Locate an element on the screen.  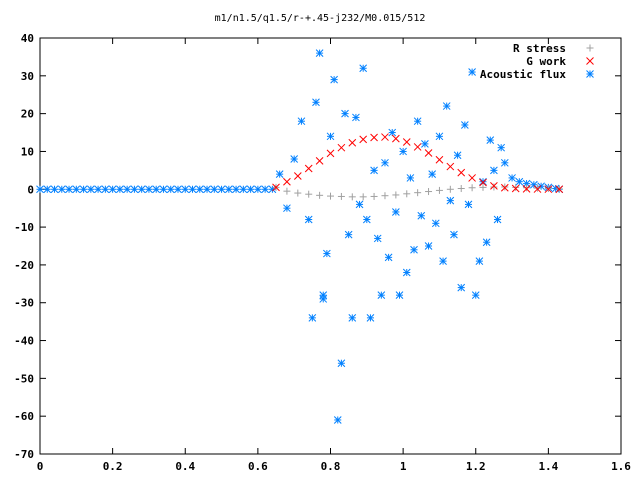
y-tick-label: 0 is located at coordinates (30, 189).